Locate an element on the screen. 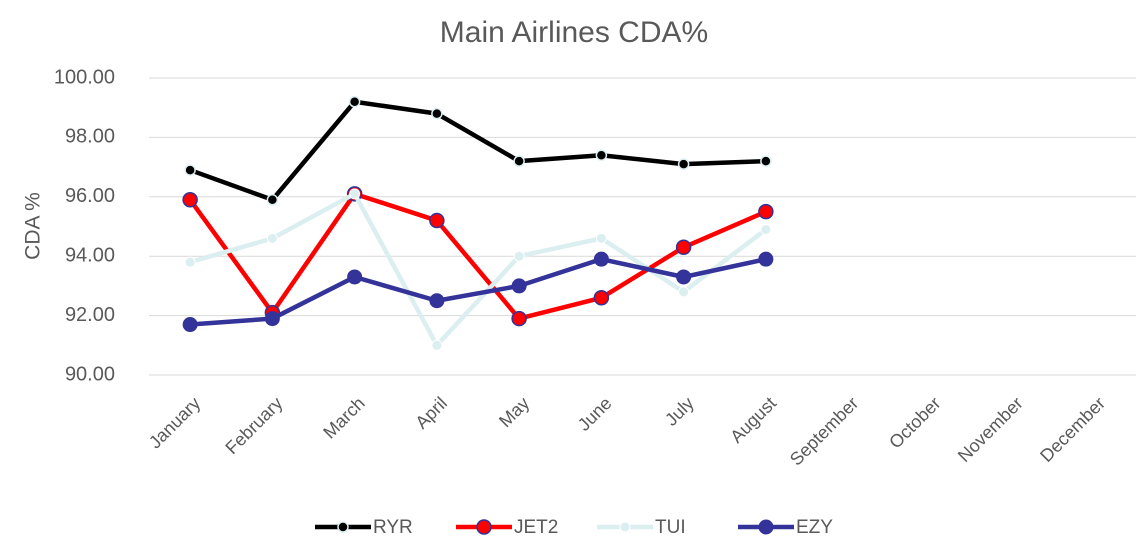 The height and width of the screenshot is (543, 1139). legend-label: TUI is located at coordinates (670, 527).